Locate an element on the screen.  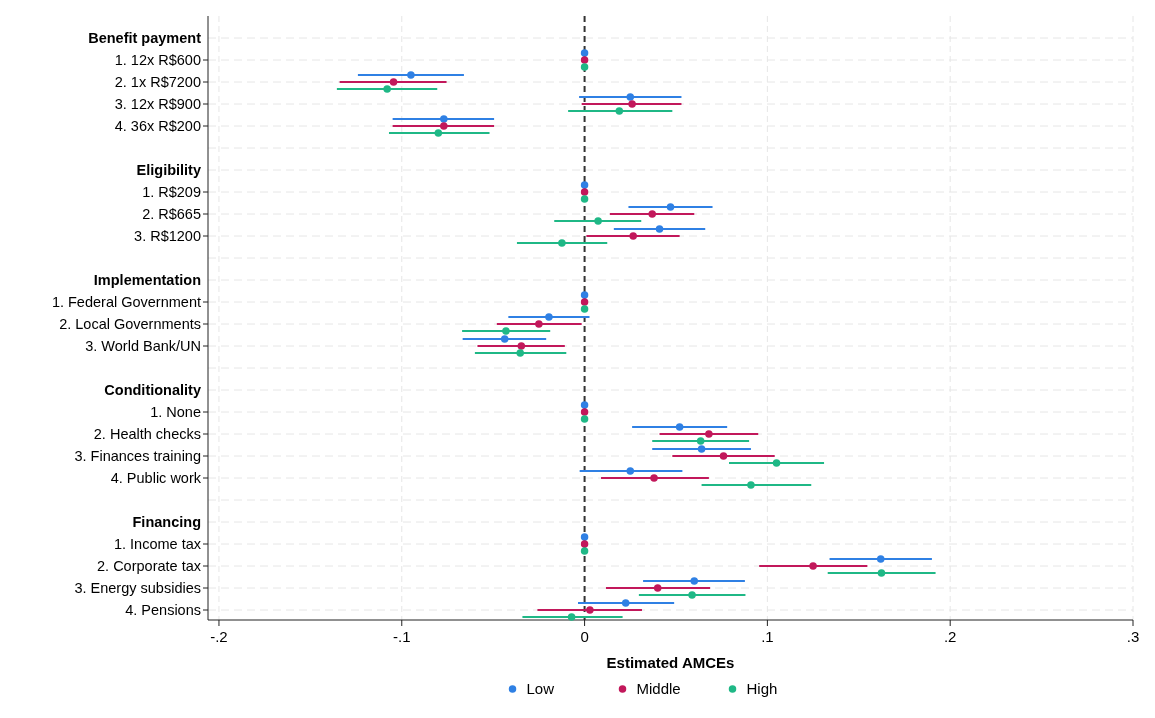
y-tick-label: 1. None is located at coordinates (175, 412).